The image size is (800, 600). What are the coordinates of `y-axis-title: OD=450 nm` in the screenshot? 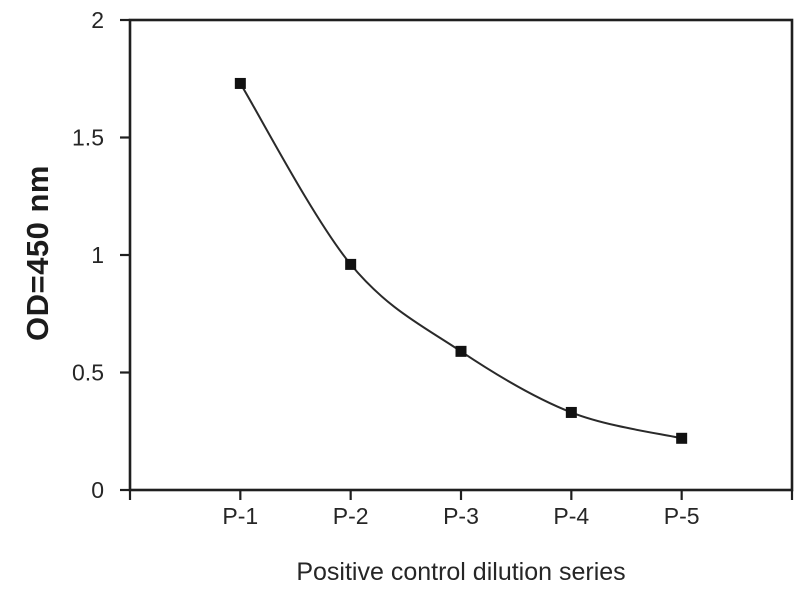 It's located at (37, 253).